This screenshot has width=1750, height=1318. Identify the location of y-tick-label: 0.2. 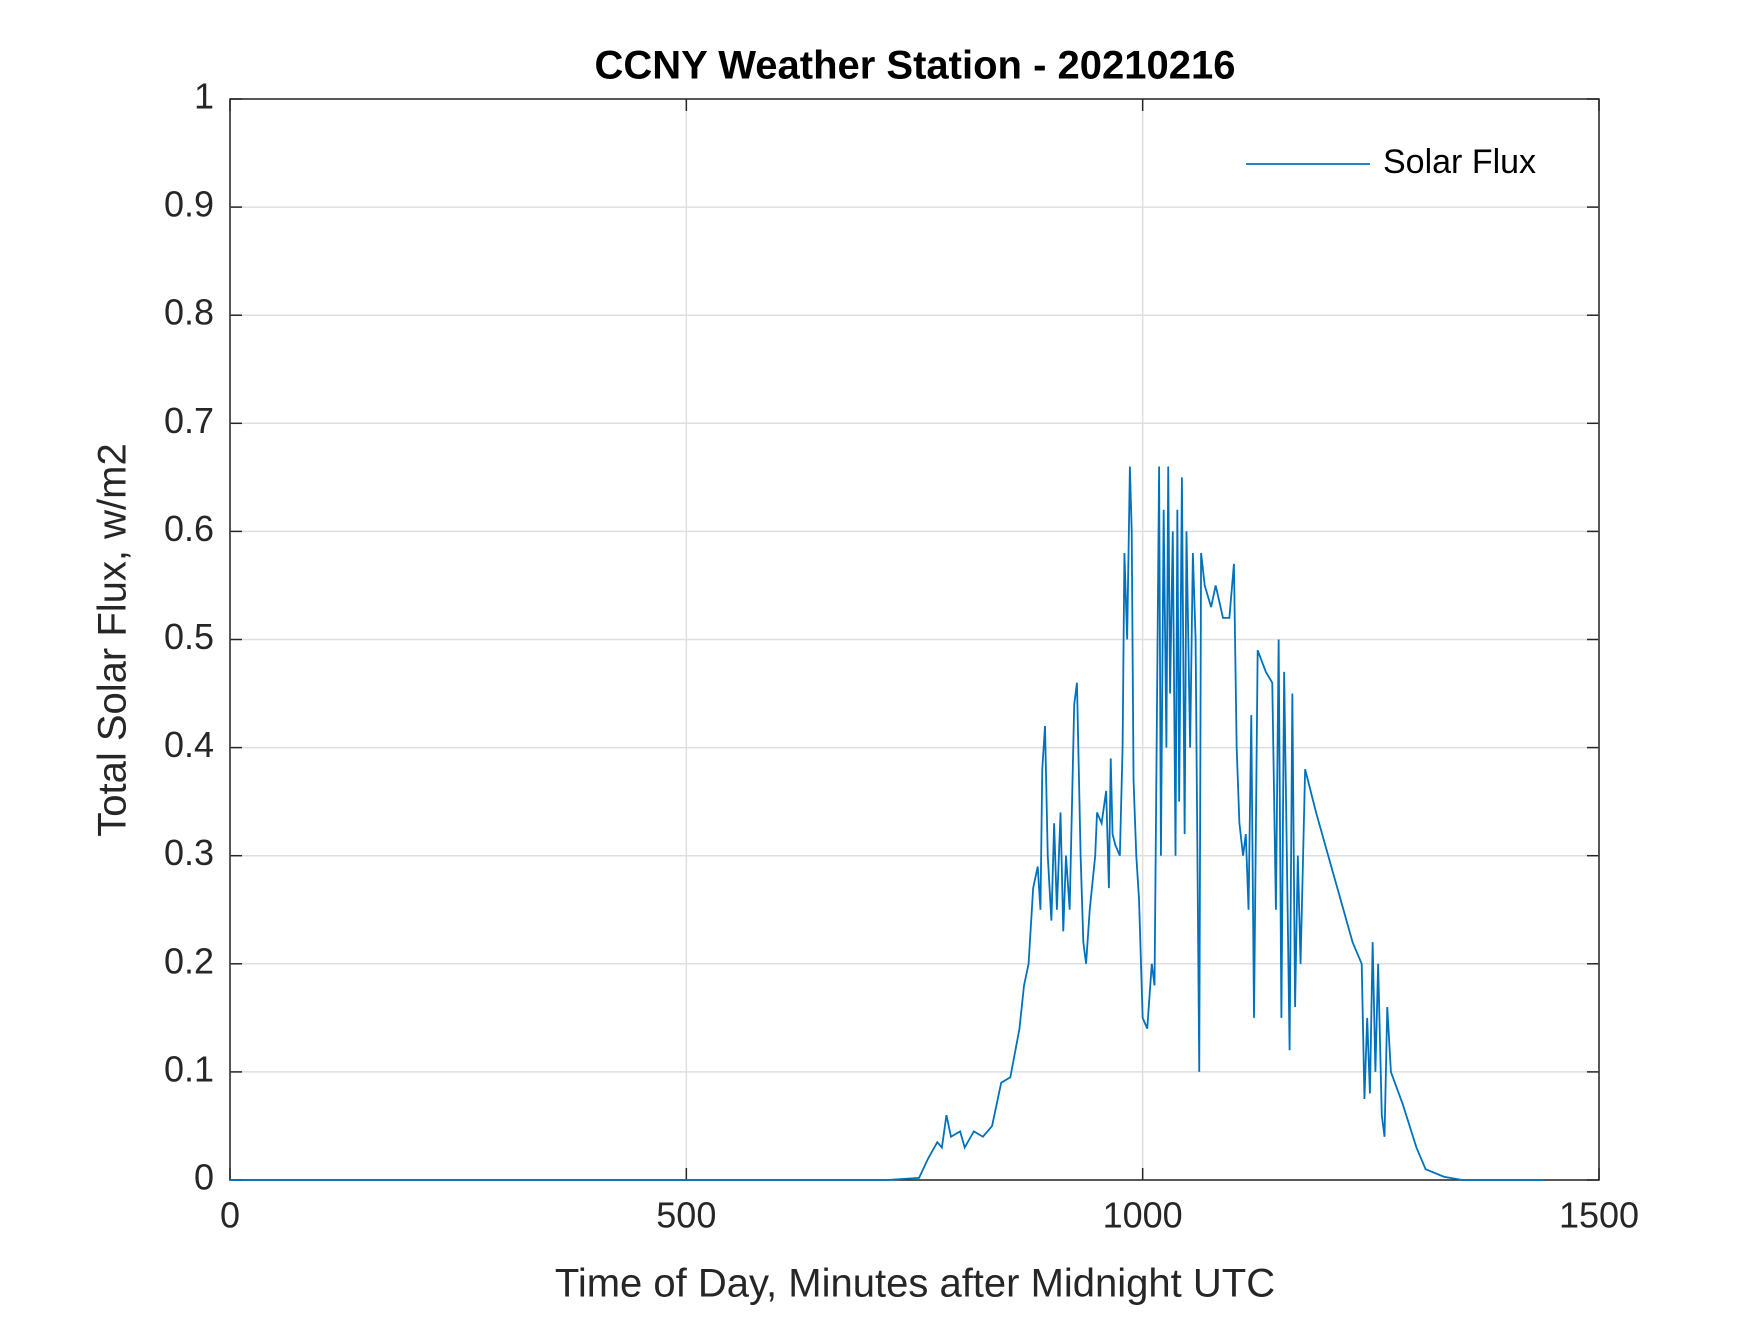
(189, 960).